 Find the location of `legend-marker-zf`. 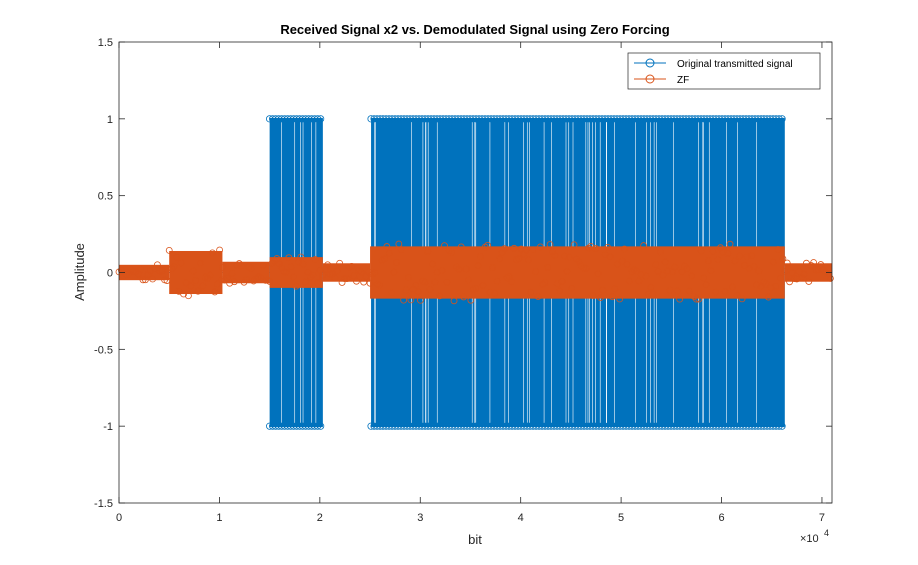

legend-marker-zf is located at coordinates (650, 79).